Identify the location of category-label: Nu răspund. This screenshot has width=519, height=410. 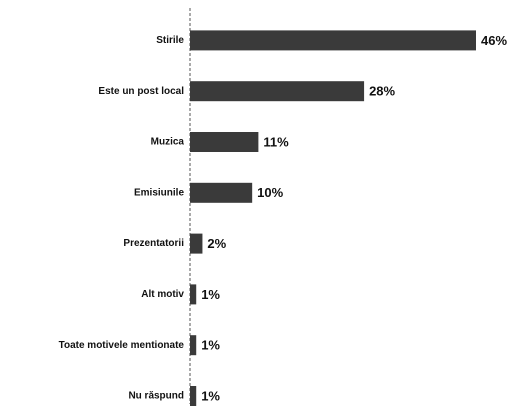
(156, 396).